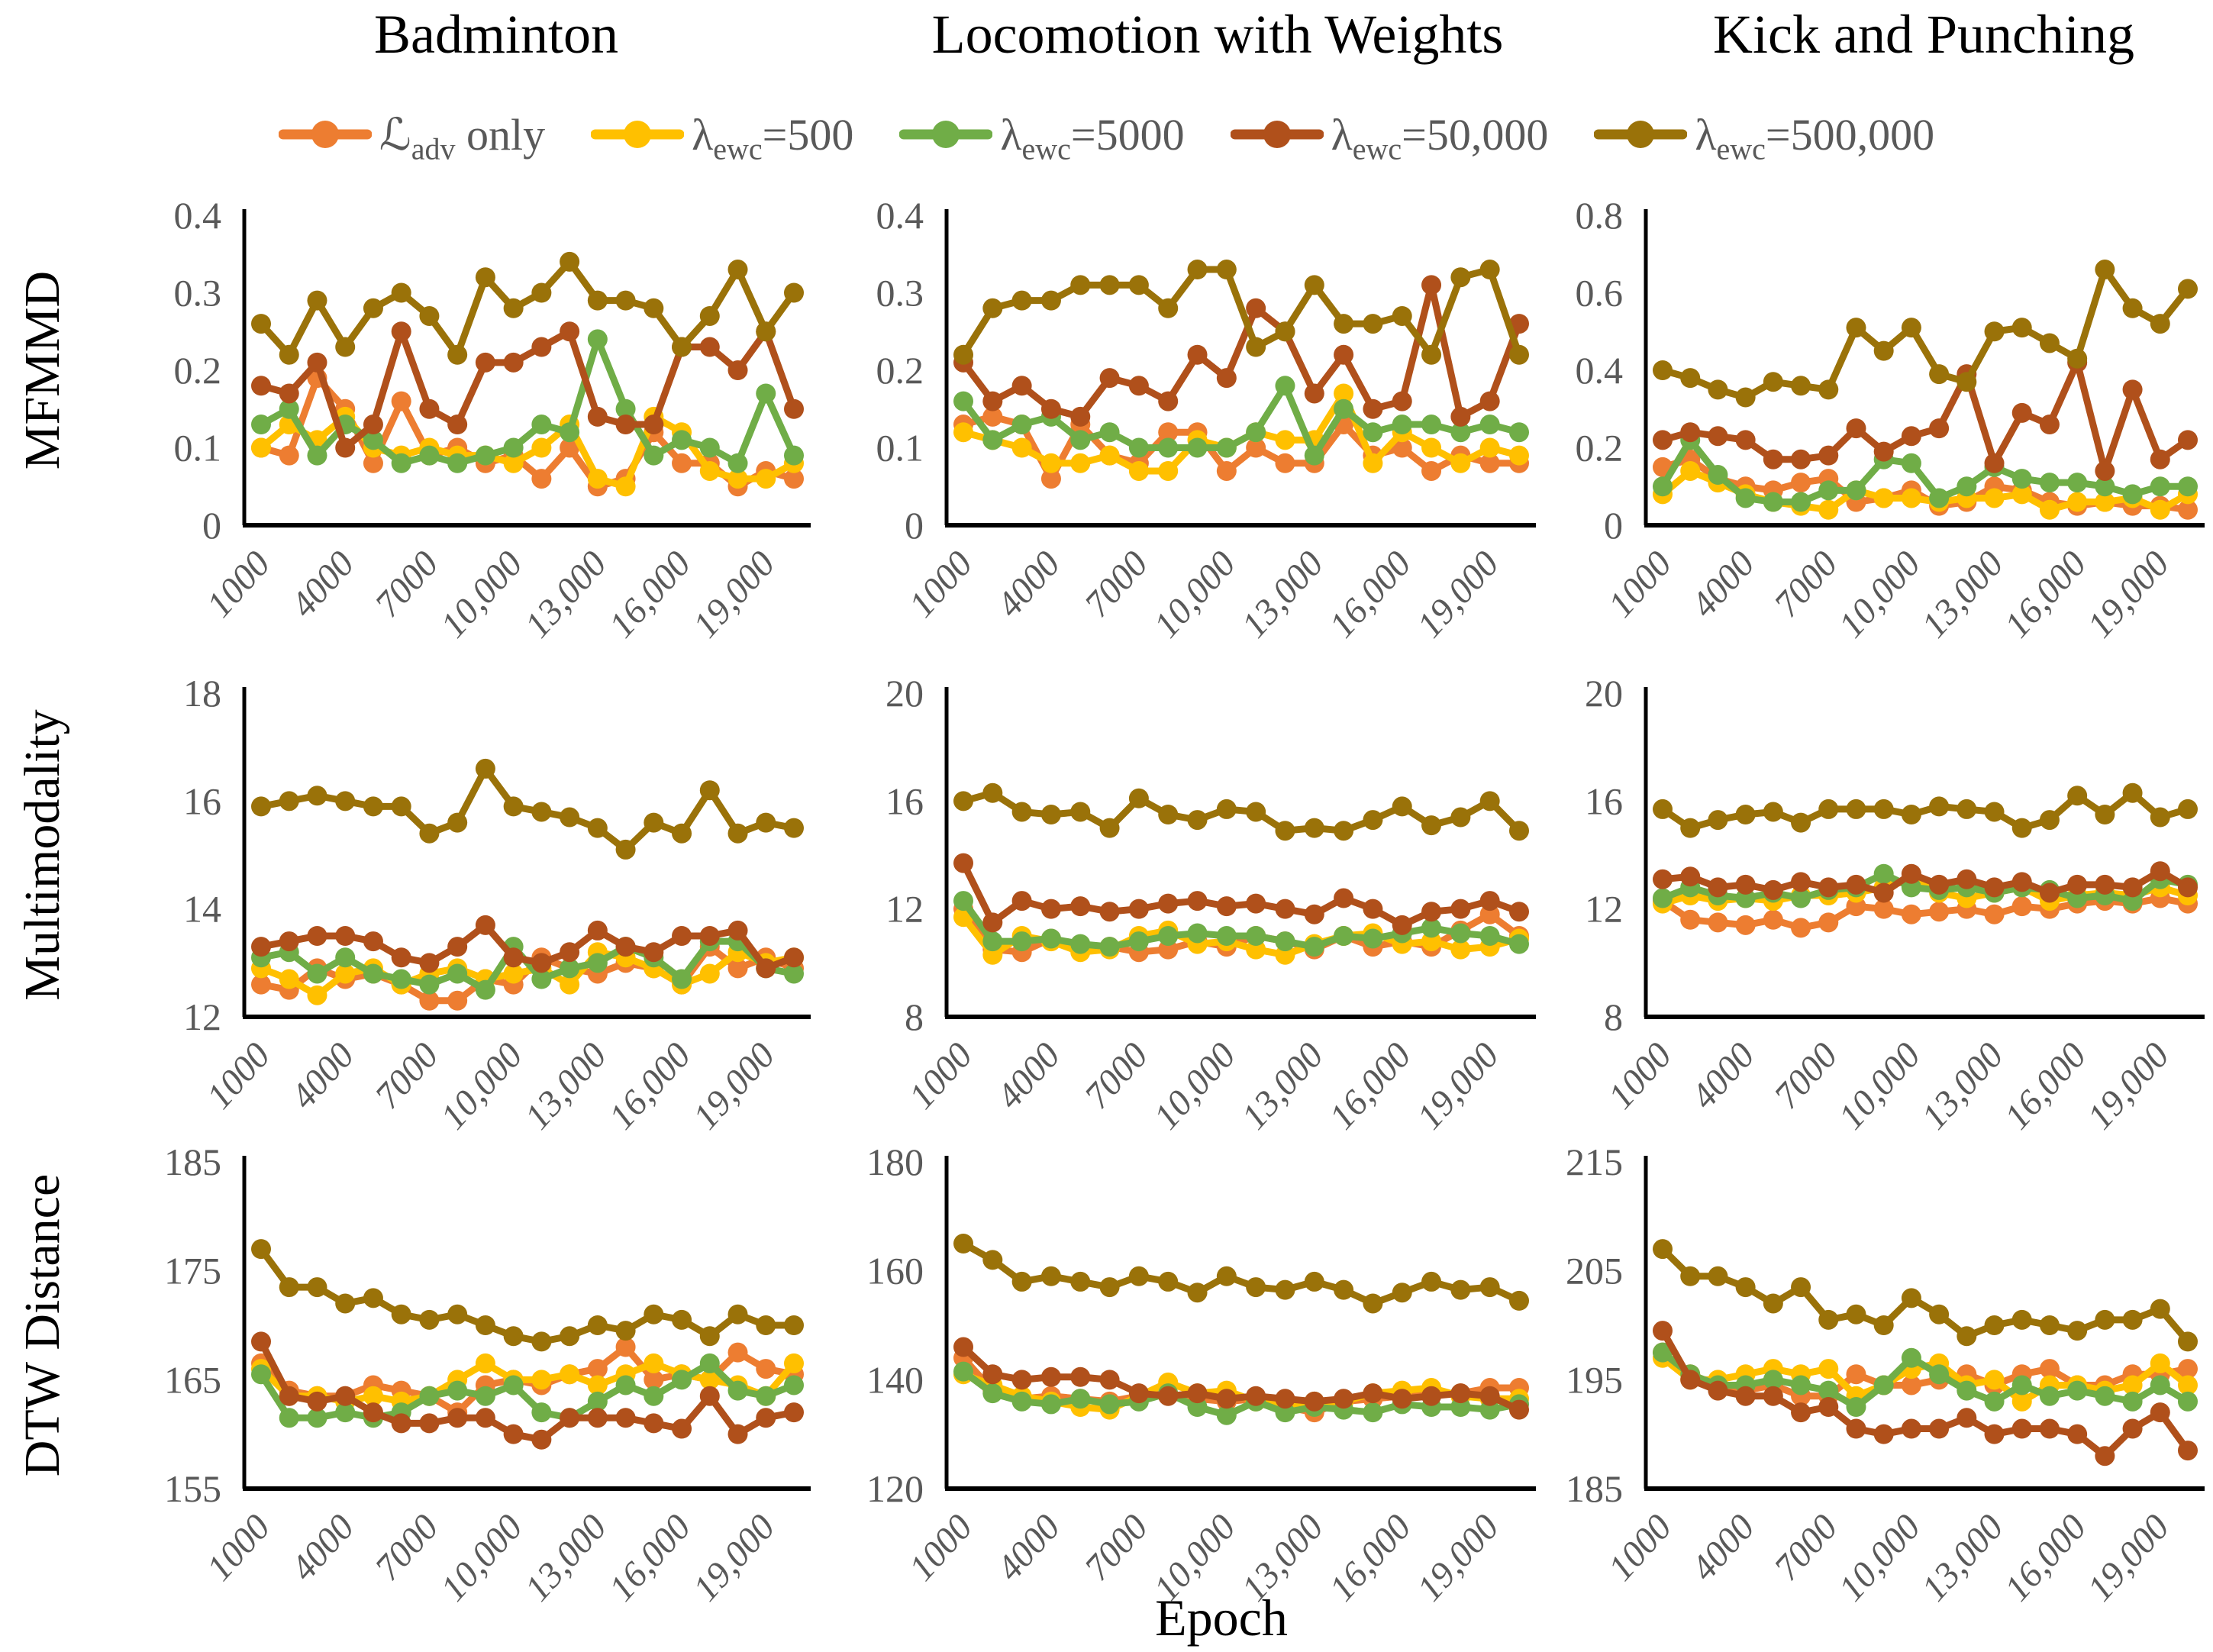  What do you see at coordinates (527, 389) in the screenshot?
I see `series-ewc50000` at bounding box center [527, 389].